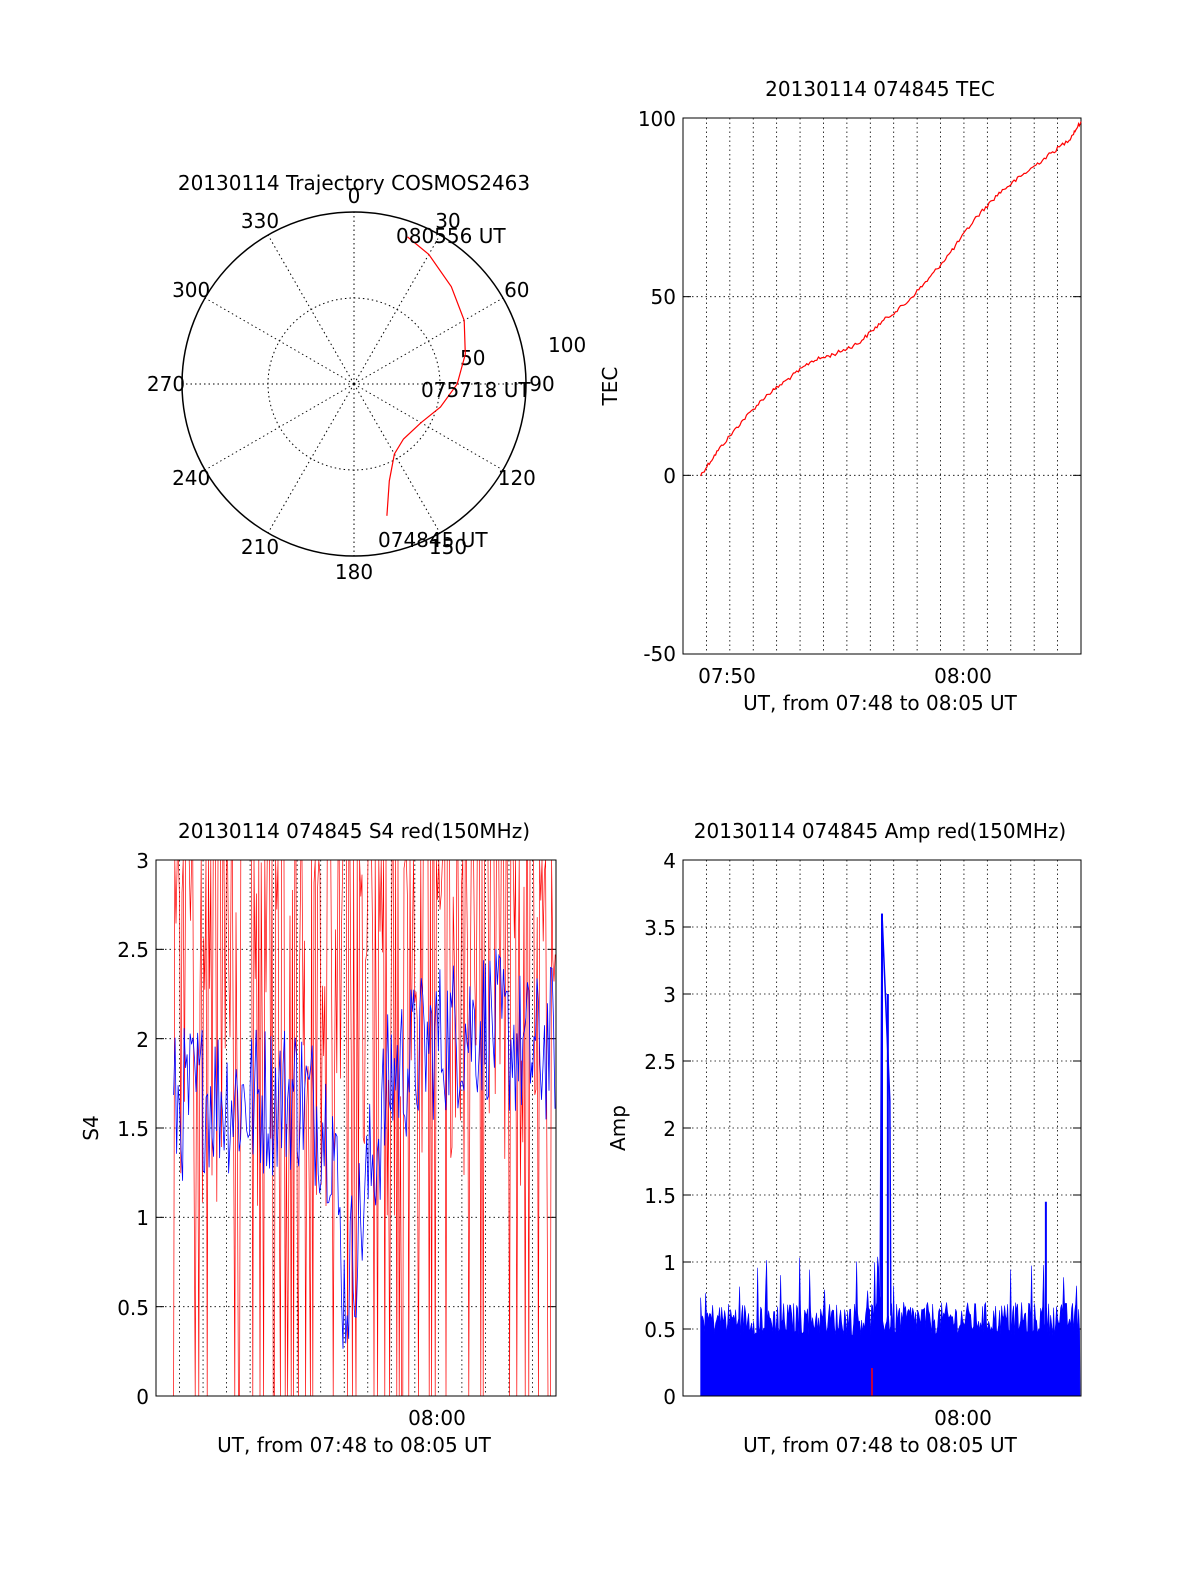  What do you see at coordinates (669, 476) in the screenshot?
I see `tec-ytick-0: 0` at bounding box center [669, 476].